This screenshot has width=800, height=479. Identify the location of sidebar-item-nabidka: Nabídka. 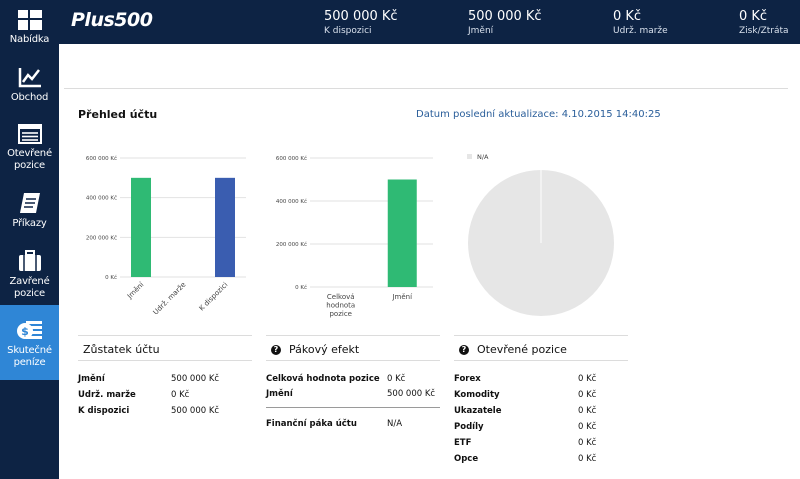
(29, 28).